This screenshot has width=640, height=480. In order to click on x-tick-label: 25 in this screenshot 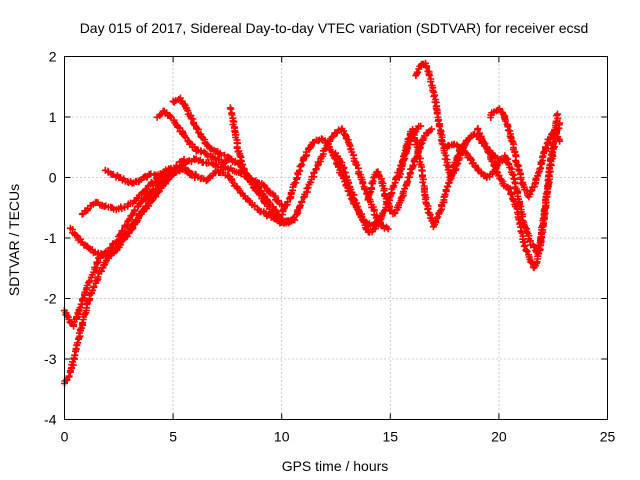, I will do `click(608, 437)`.